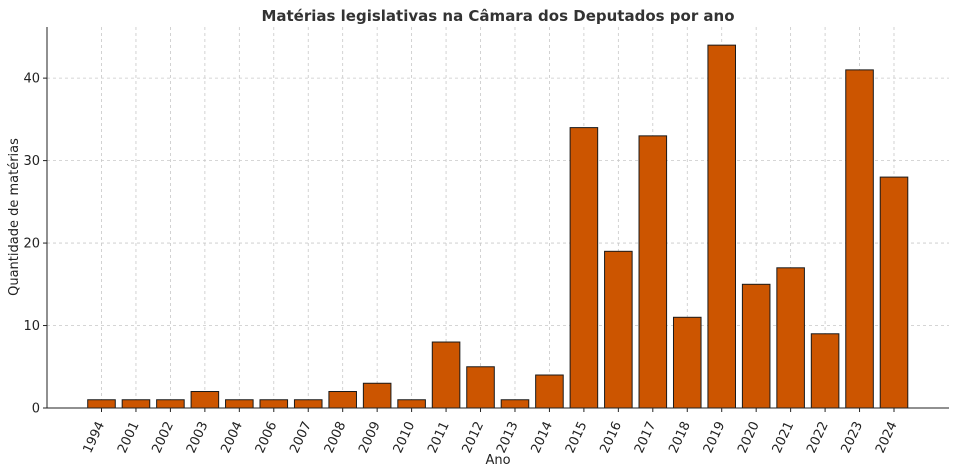  Describe the element at coordinates (474, 437) in the screenshot. I see `x-tick-label: 2012` at that location.